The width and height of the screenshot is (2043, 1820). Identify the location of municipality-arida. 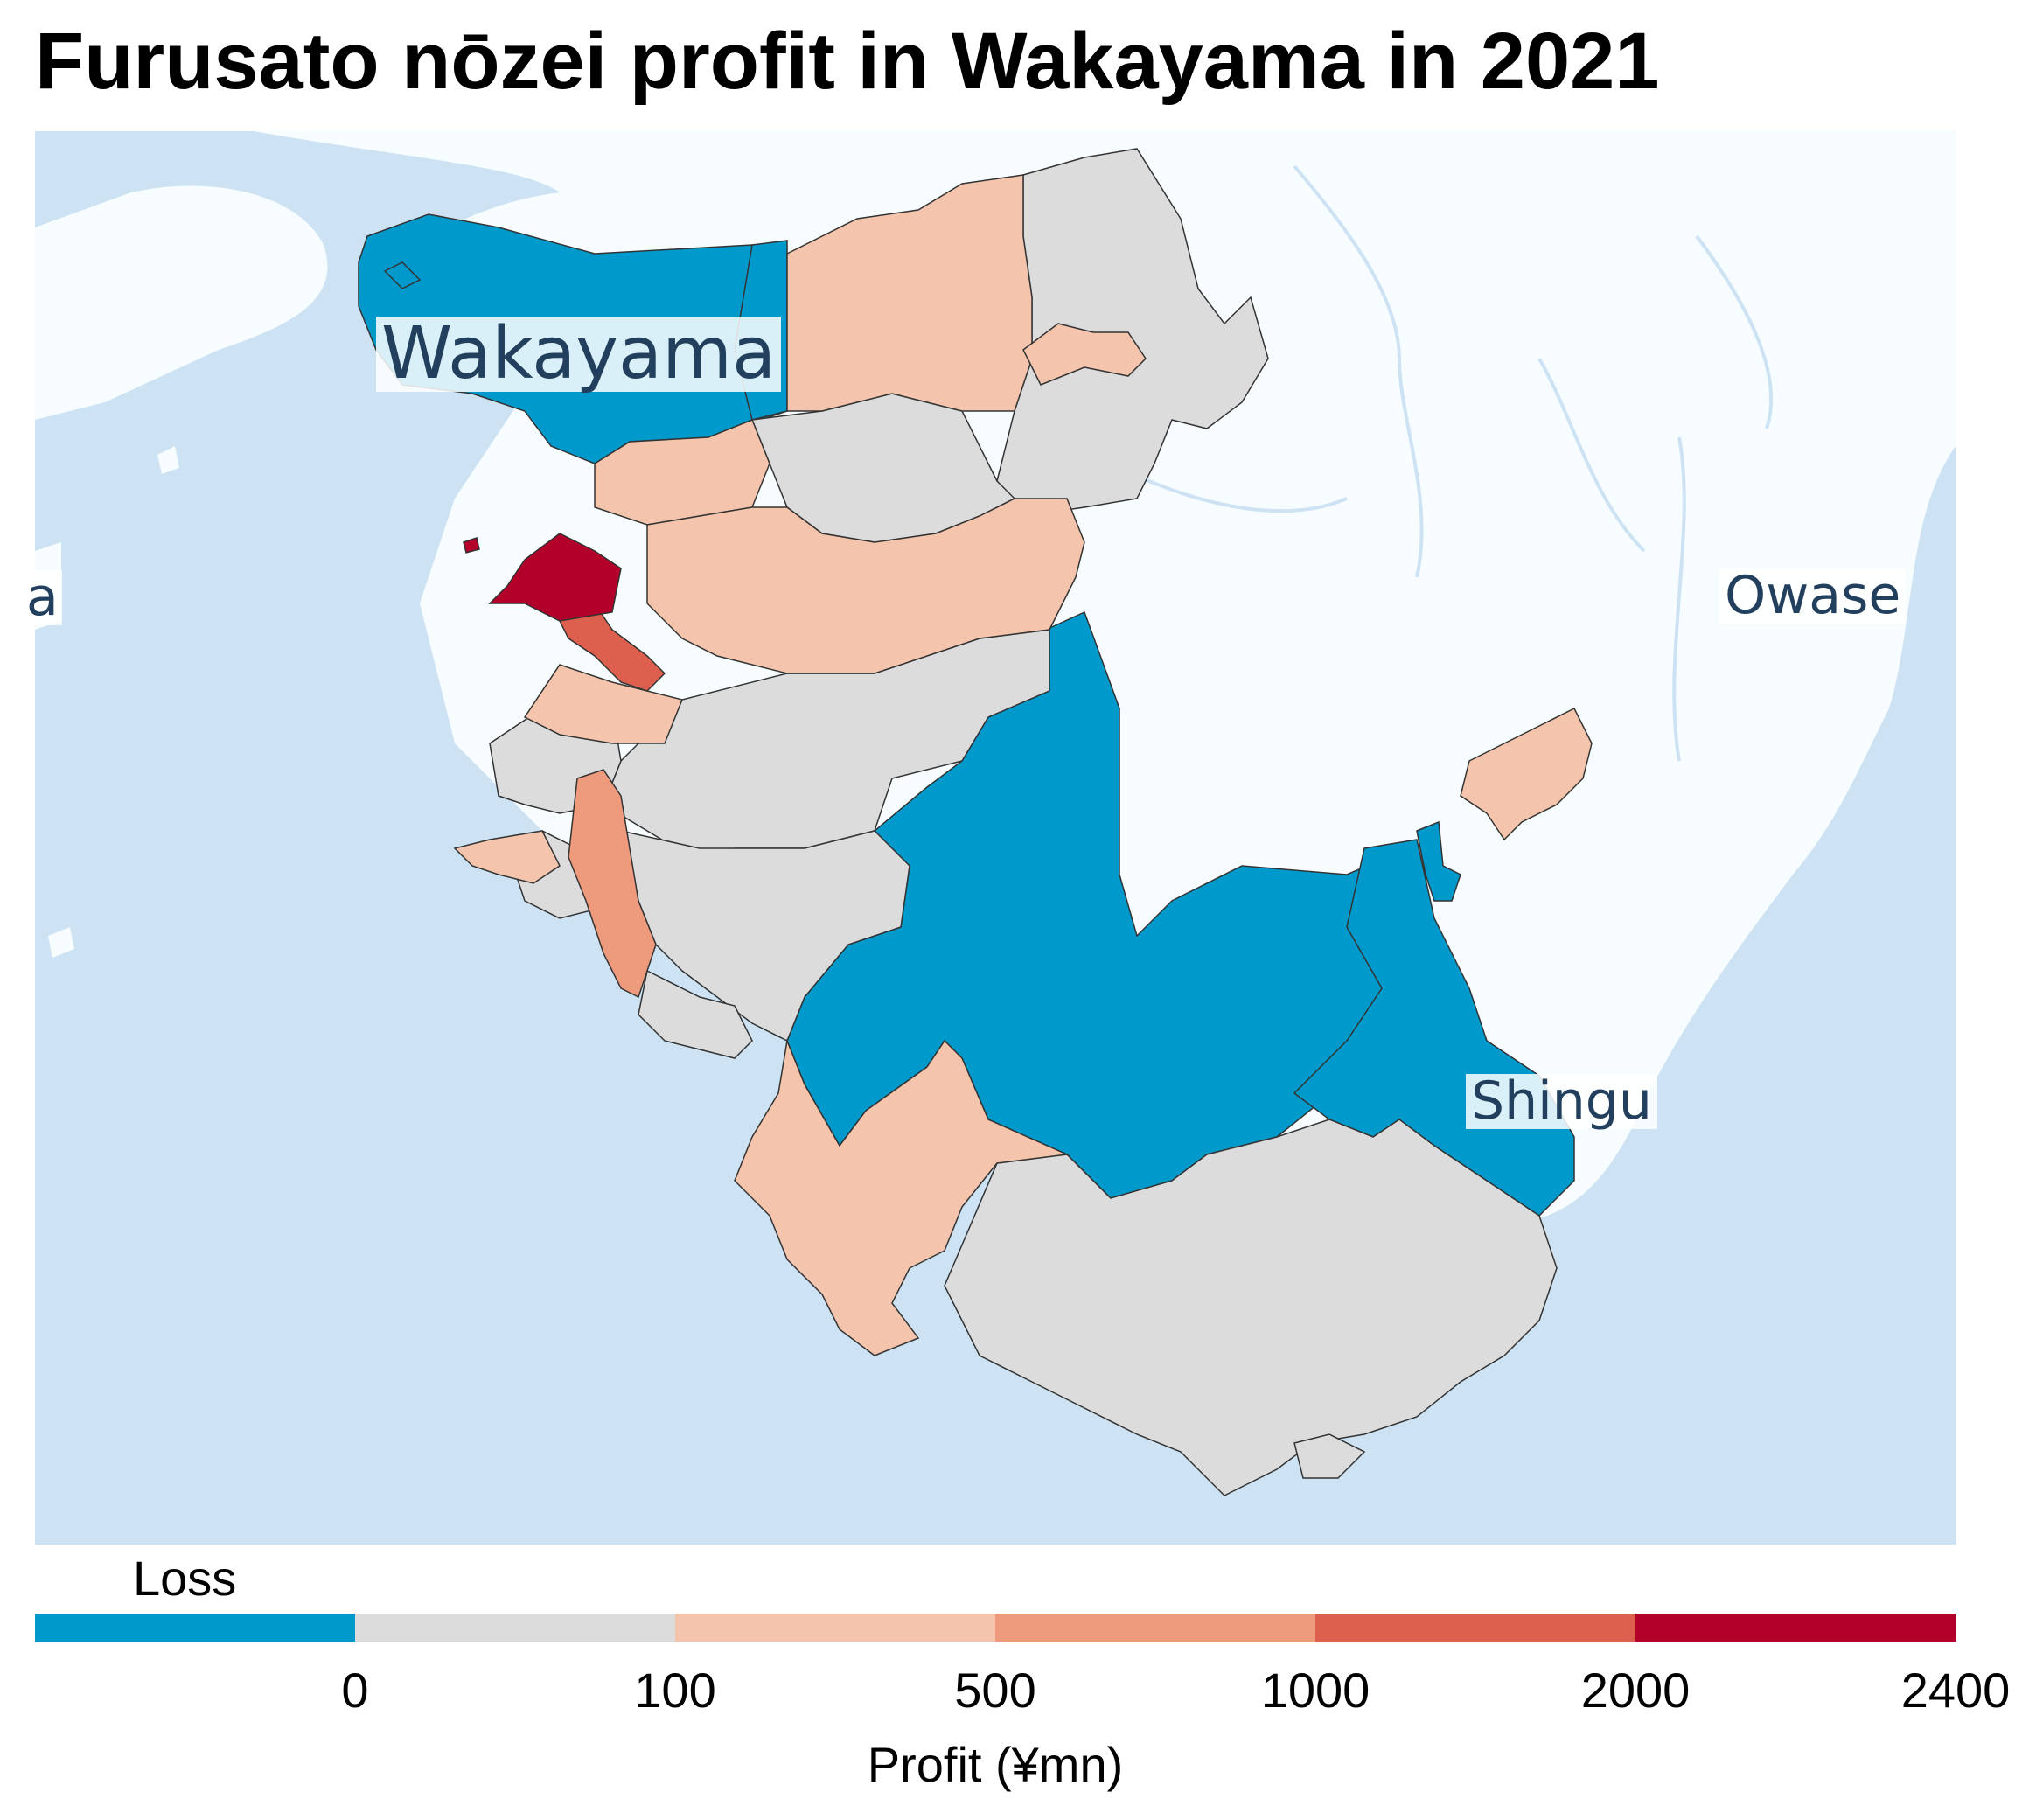
(866, 586).